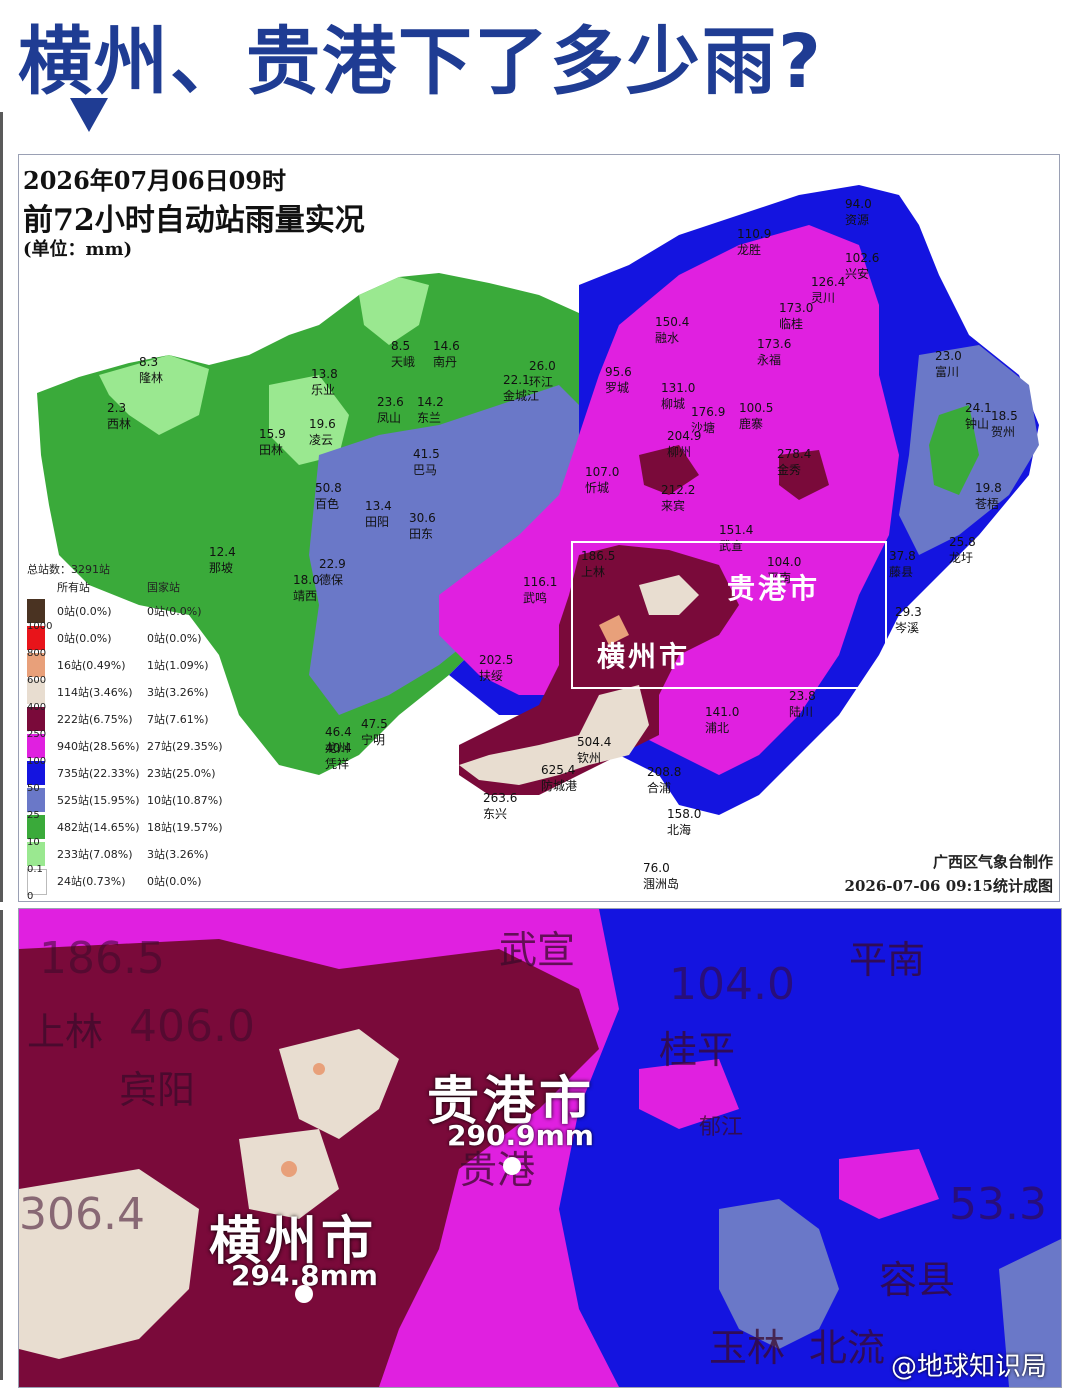  I want to click on station-name: 东兴, so click(495, 814).